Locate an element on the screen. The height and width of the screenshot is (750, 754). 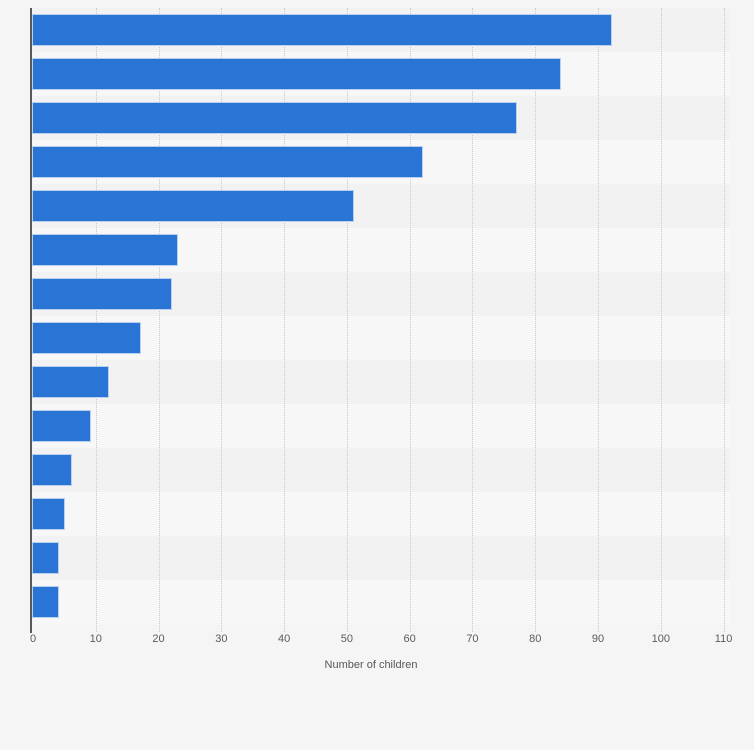
x-tick-label: 60 is located at coordinates (409, 639).